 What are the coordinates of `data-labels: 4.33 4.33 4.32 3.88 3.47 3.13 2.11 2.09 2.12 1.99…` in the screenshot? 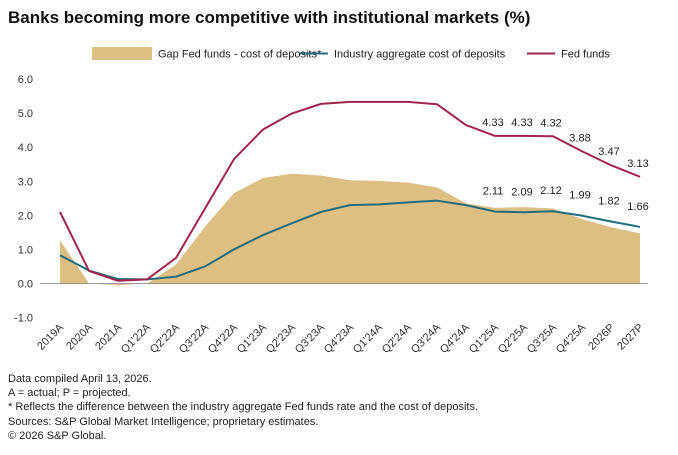 It's located at (565, 165).